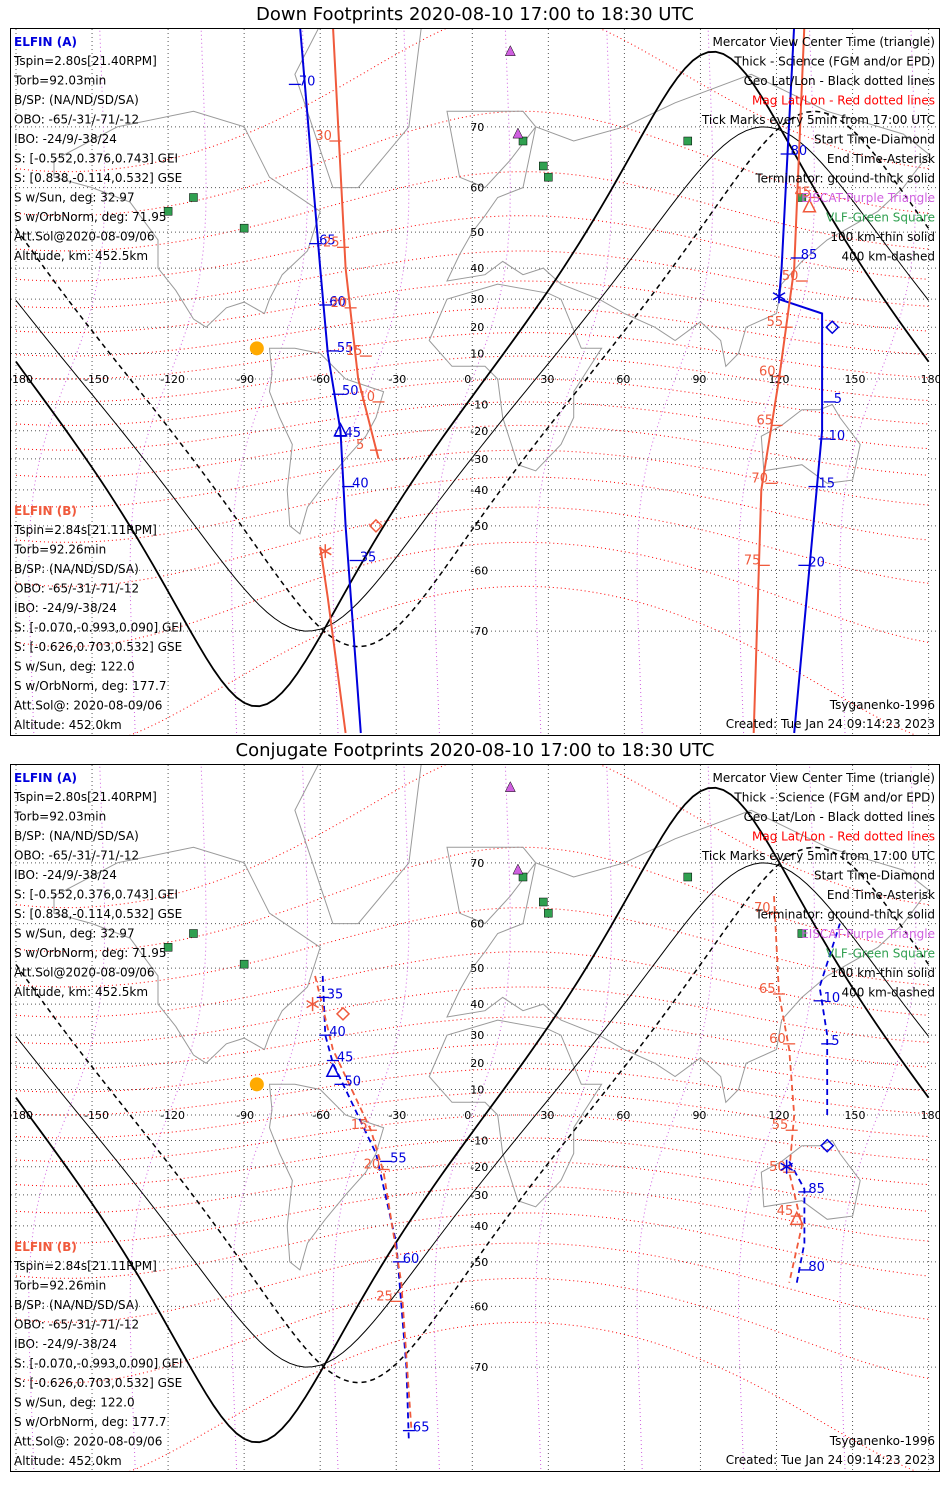 Image resolution: width=950 pixels, height=1500 pixels. Describe the element at coordinates (832, 998) in the screenshot. I see `elfin-a-tick-label: 10` at that location.